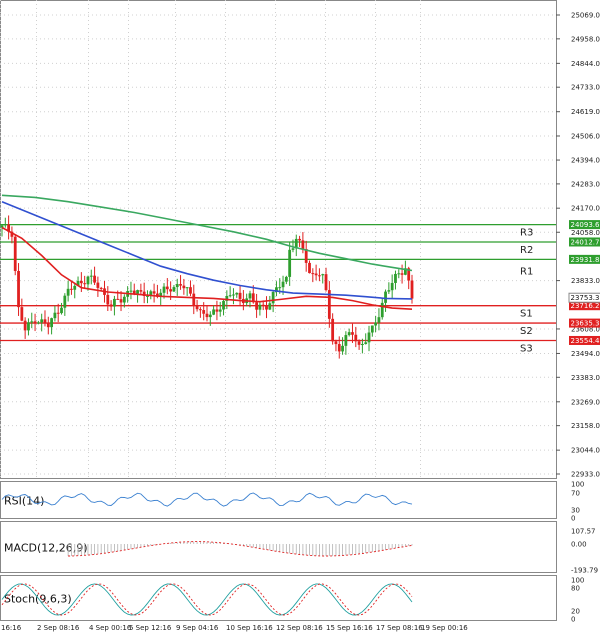  Describe the element at coordinates (575, 612) in the screenshot. I see `indicator-axis-label: 20` at that location.